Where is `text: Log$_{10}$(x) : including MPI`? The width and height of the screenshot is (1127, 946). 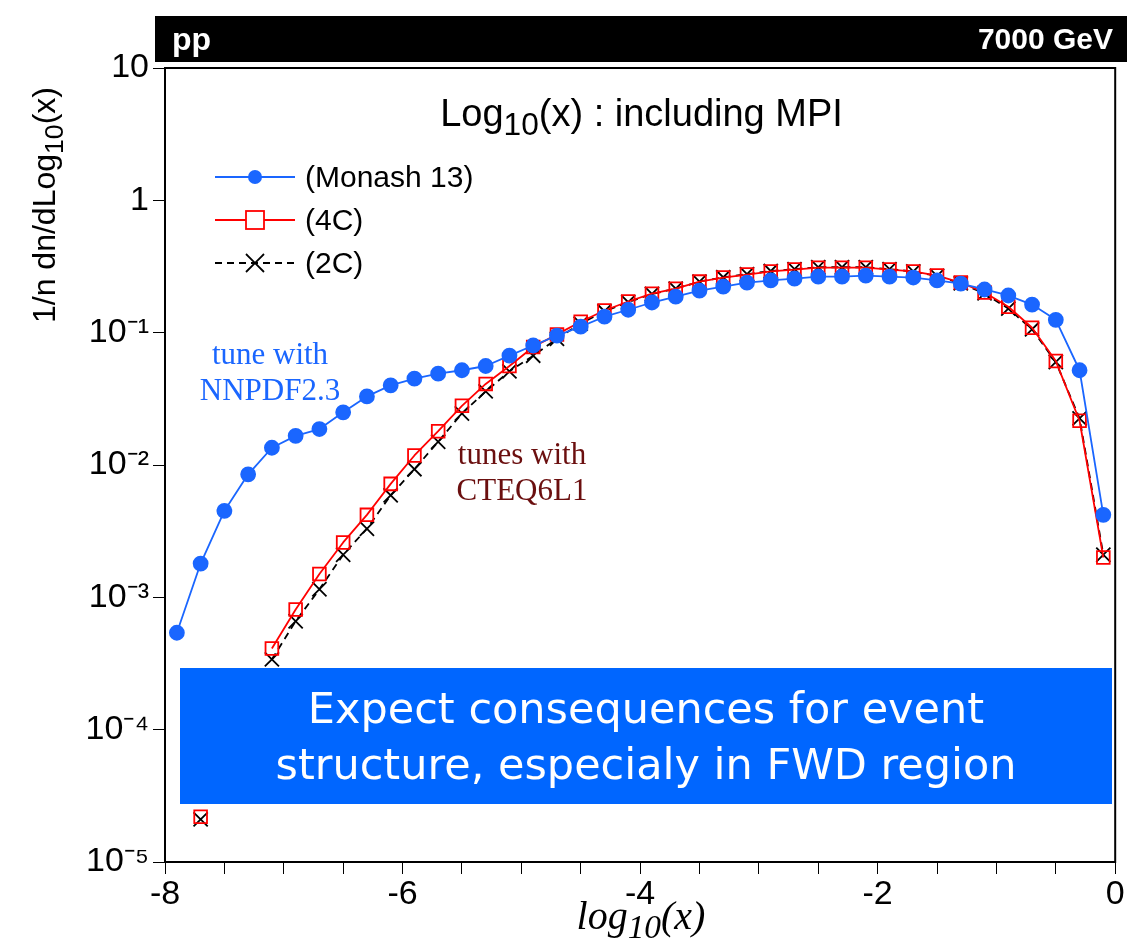 text: Log$_{10}$(x) : including MPI is located at coordinates (641, 117).